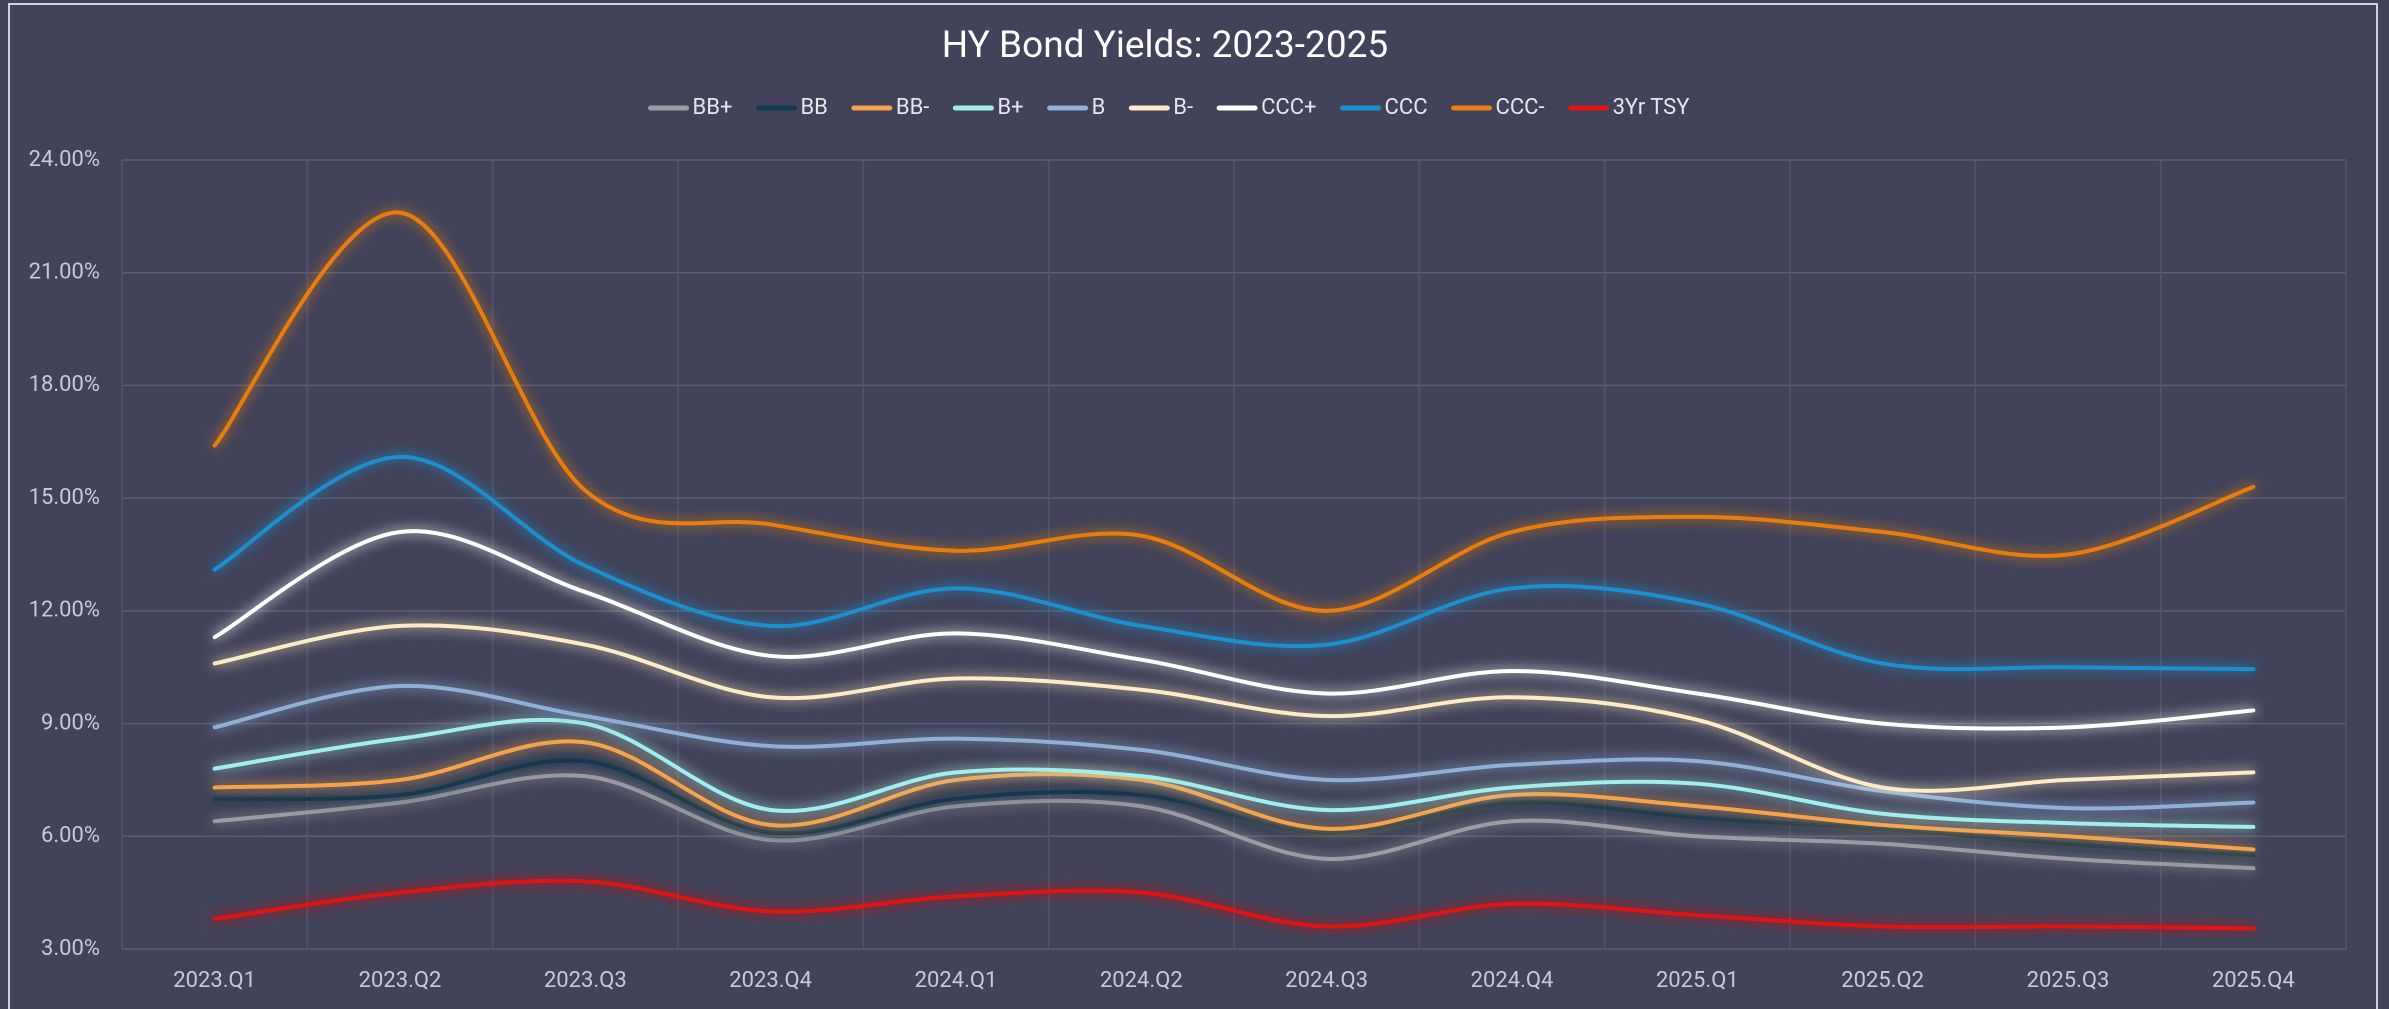  I want to click on legend-label: CCC, so click(1406, 107).